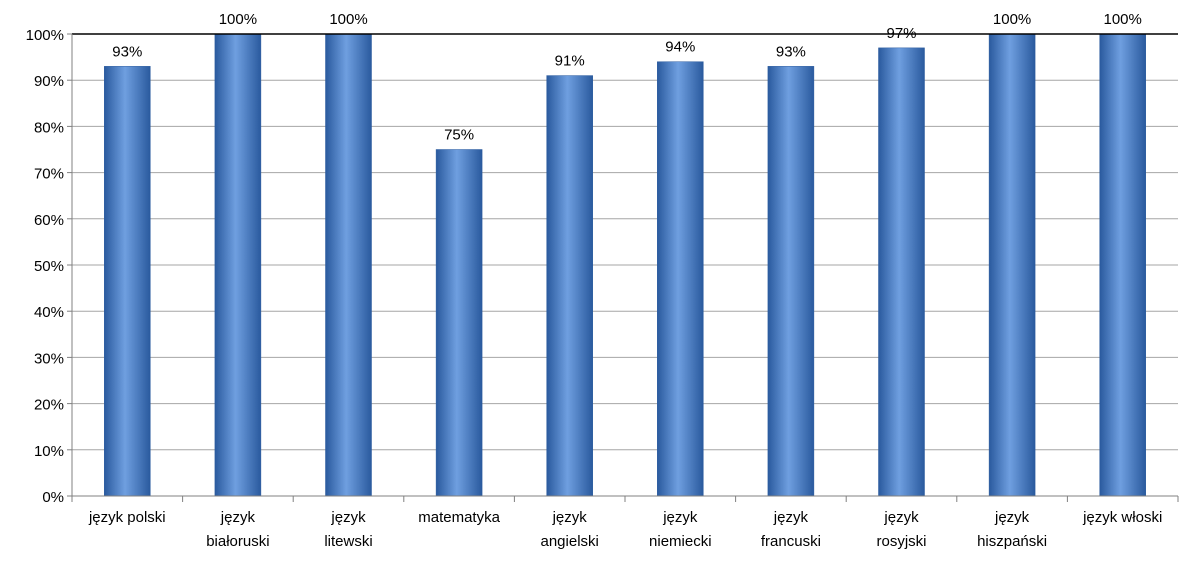 The image size is (1192, 563). I want to click on x-tick-label: język francuski, so click(791, 529).